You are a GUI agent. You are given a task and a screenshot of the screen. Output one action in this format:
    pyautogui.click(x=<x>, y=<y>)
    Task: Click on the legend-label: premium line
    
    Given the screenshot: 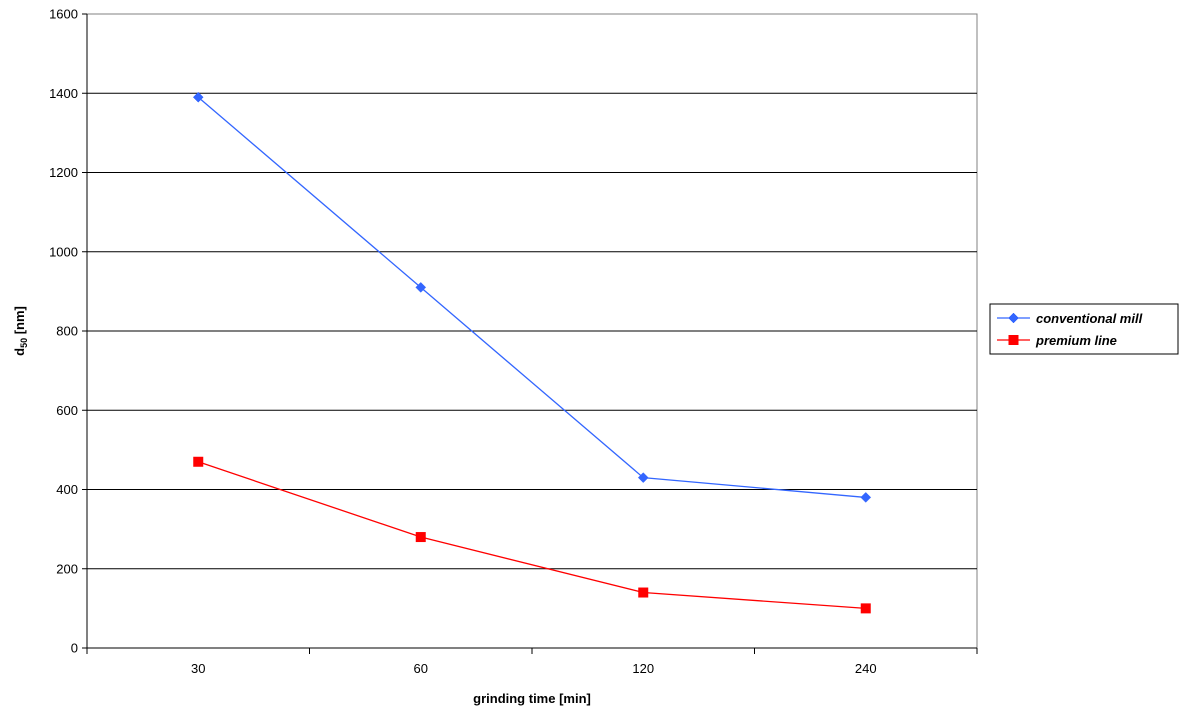 What is the action you would take?
    pyautogui.click(x=1076, y=340)
    